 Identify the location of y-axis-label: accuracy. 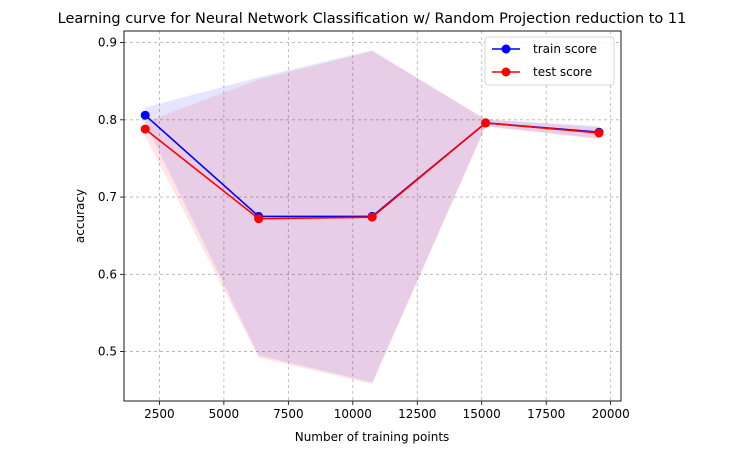
(80, 216).